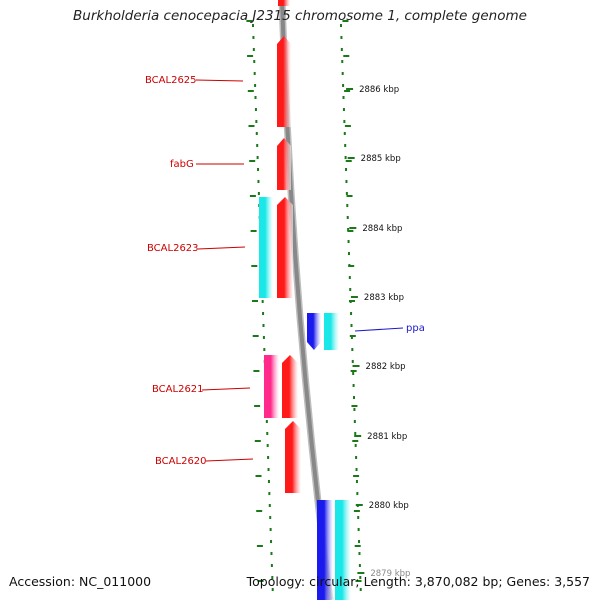 The height and width of the screenshot is (605, 600). I want to click on scale-tick-label: 2882 kbp, so click(386, 367).